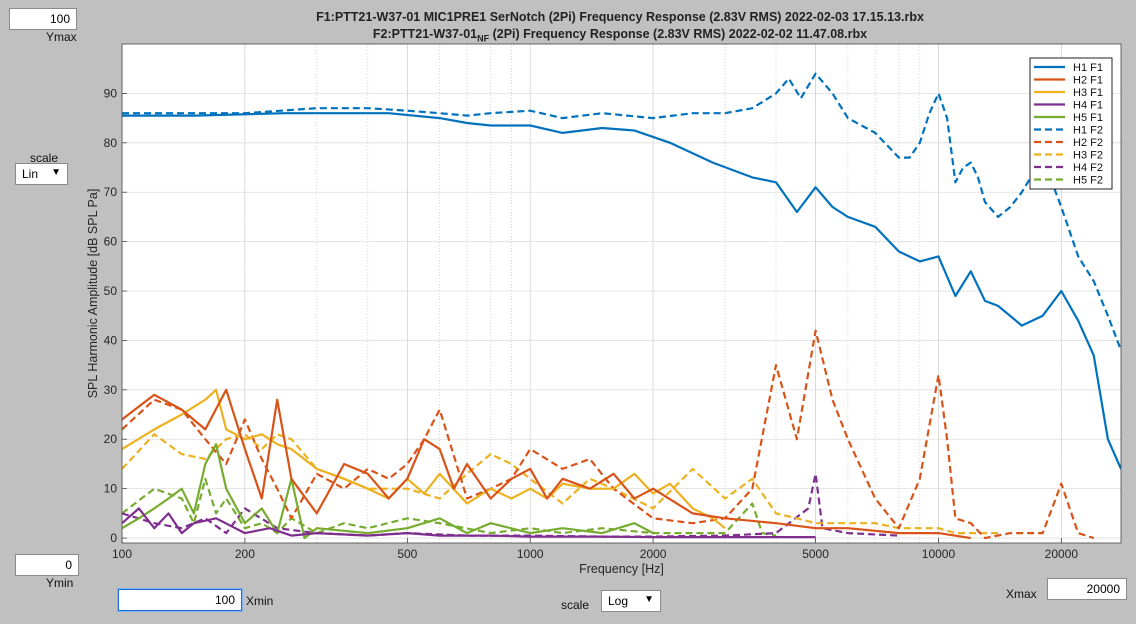  I want to click on title-line2-pre: F2:PTT21-W37-01, so click(425, 34).